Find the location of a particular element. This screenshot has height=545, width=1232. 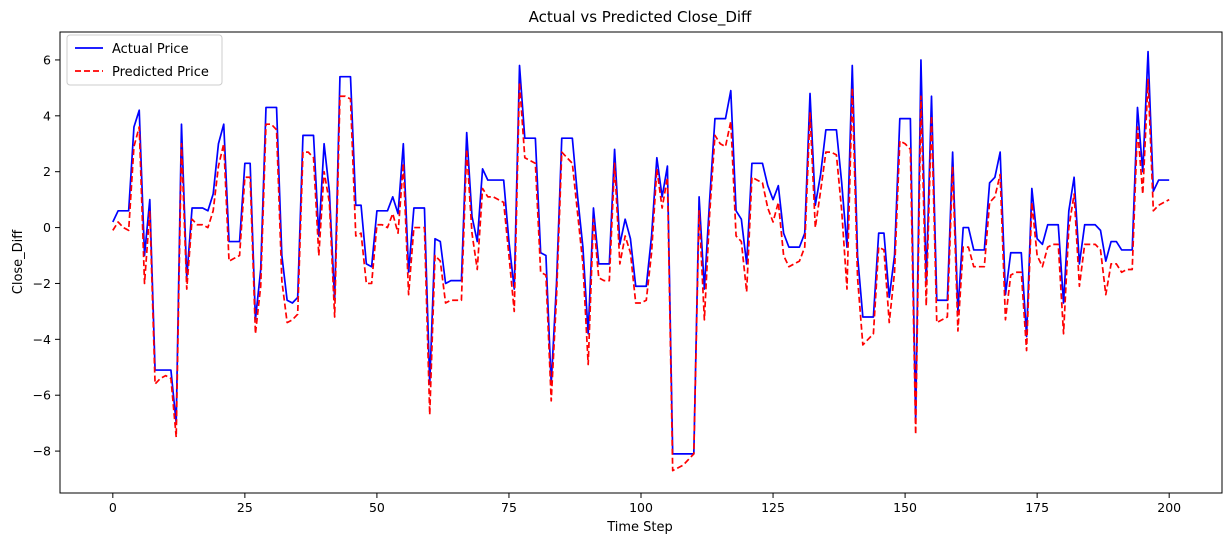

y-tick-label: −8 is located at coordinates (42, 451).